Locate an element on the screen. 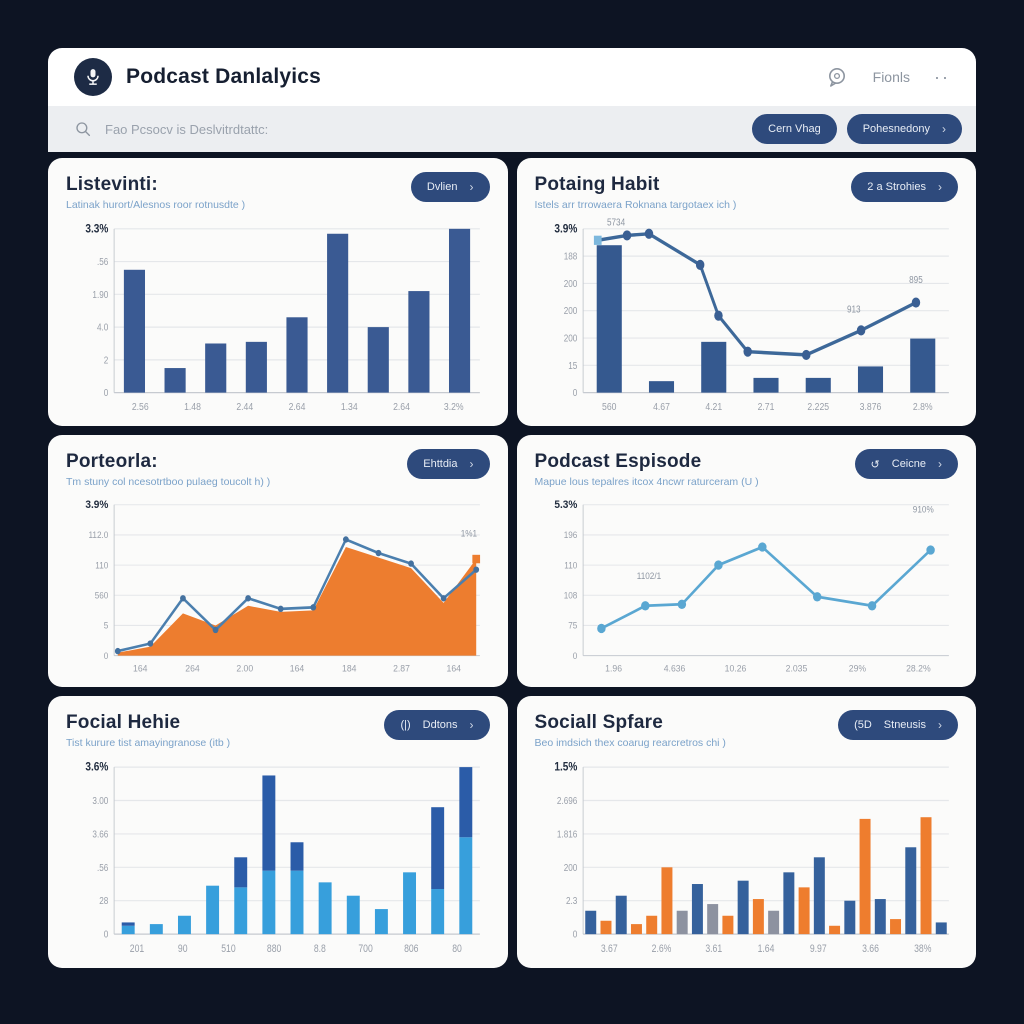 The image size is (1024, 1024). svg-text: 3.2% is located at coordinates (454, 407).